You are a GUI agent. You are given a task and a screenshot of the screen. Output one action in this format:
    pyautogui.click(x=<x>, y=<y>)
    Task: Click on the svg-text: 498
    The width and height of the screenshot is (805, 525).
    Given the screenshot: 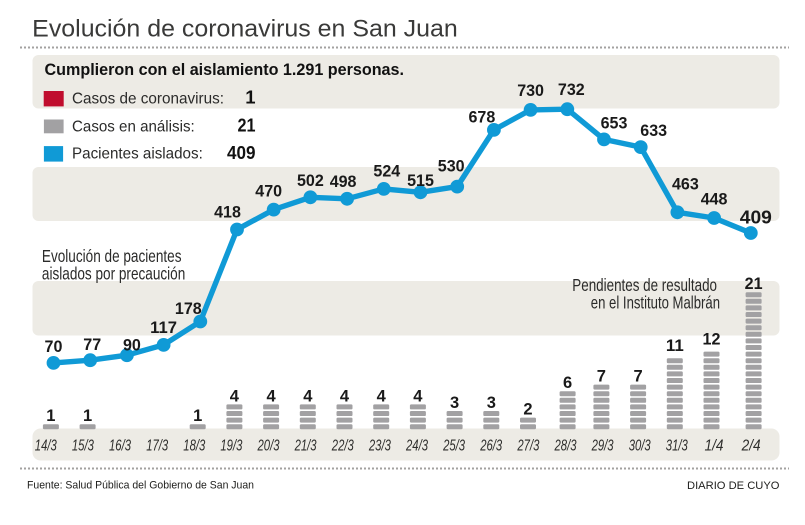 What is the action you would take?
    pyautogui.click(x=343, y=182)
    